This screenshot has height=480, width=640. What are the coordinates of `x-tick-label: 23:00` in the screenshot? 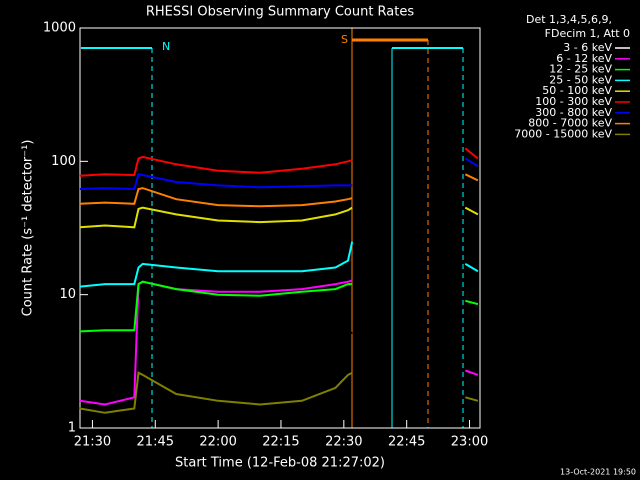 It's located at (469, 442).